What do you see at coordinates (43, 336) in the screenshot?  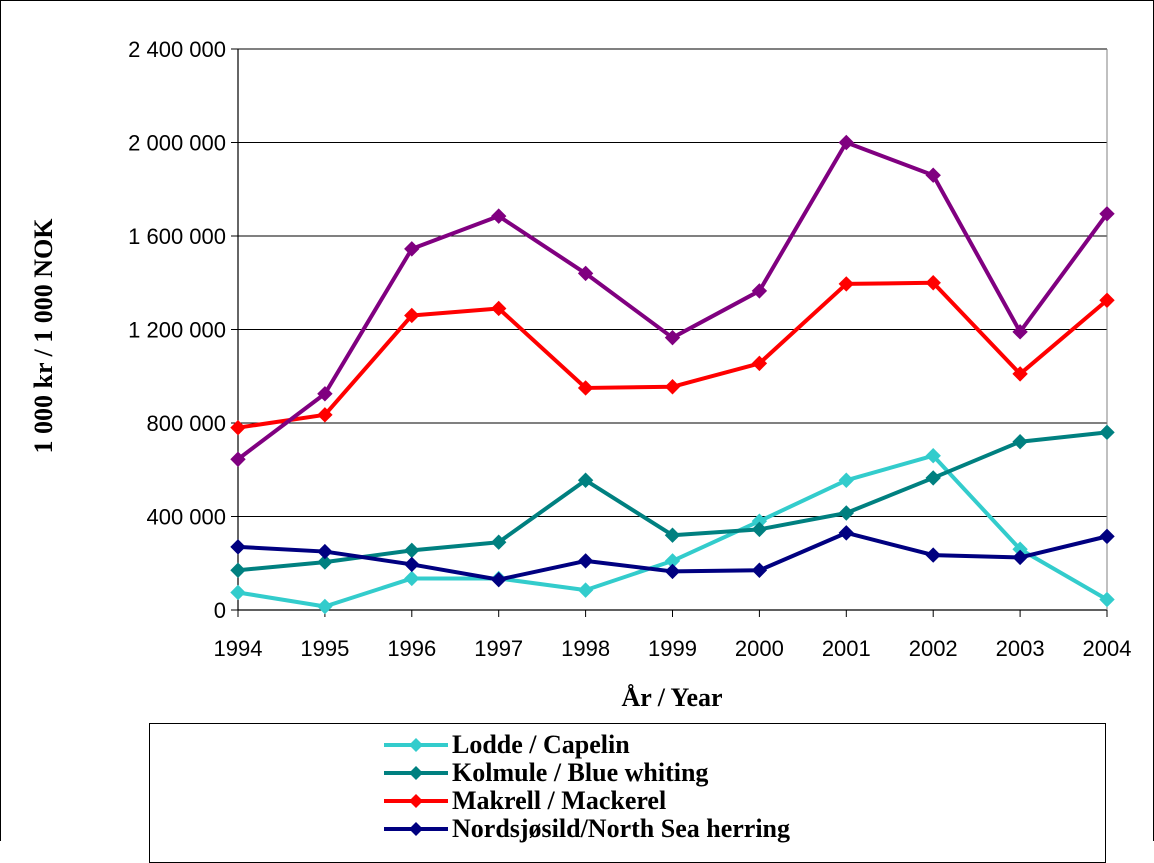 I see `y-axis-title: 1 000 kr / 1 000 NOK` at bounding box center [43, 336].